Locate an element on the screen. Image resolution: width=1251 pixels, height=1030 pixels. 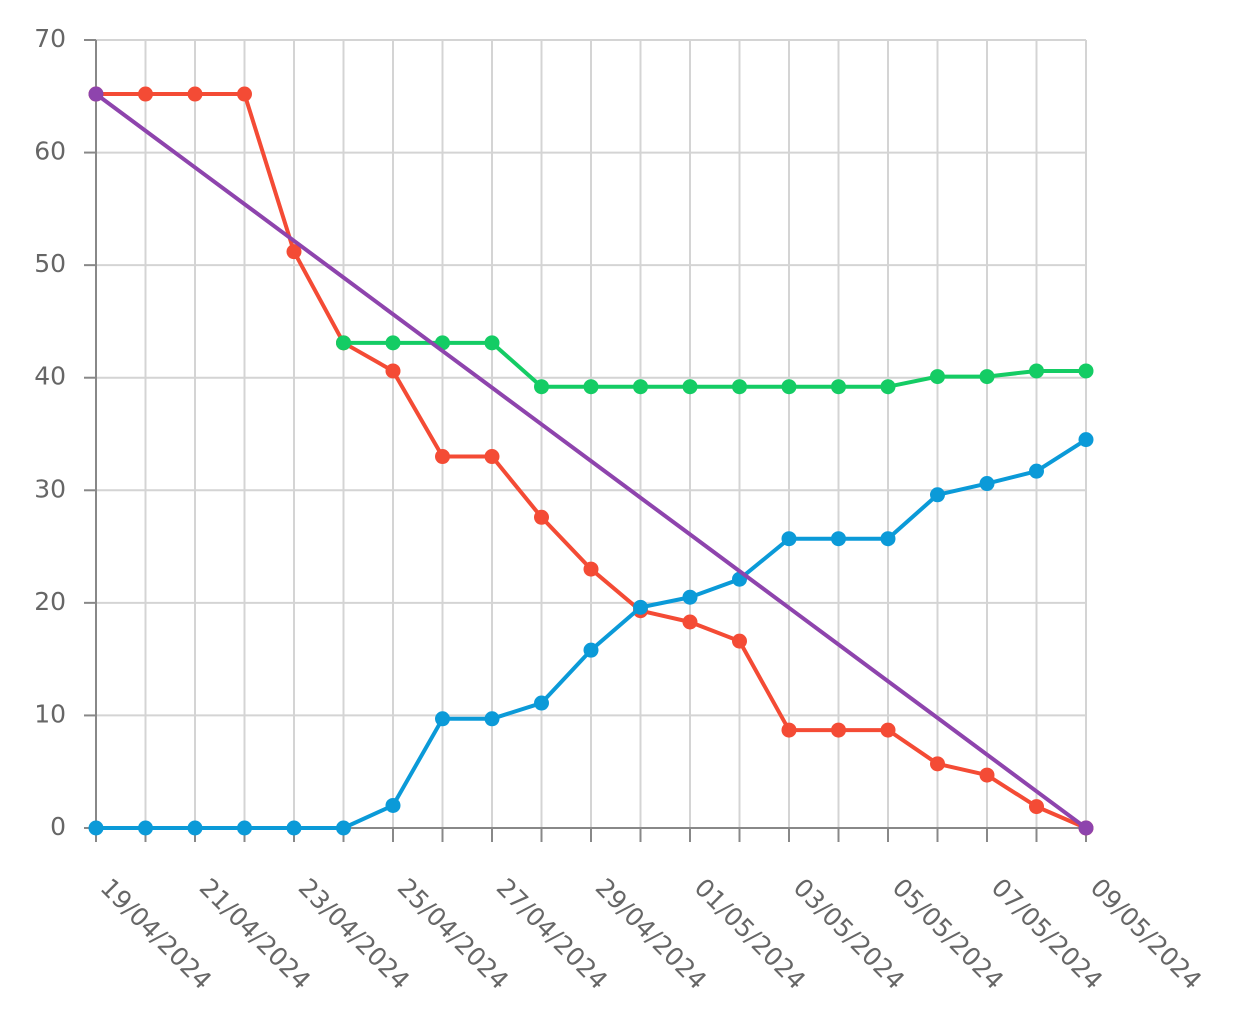
y-tick-label: 20 is located at coordinates (50, 601).